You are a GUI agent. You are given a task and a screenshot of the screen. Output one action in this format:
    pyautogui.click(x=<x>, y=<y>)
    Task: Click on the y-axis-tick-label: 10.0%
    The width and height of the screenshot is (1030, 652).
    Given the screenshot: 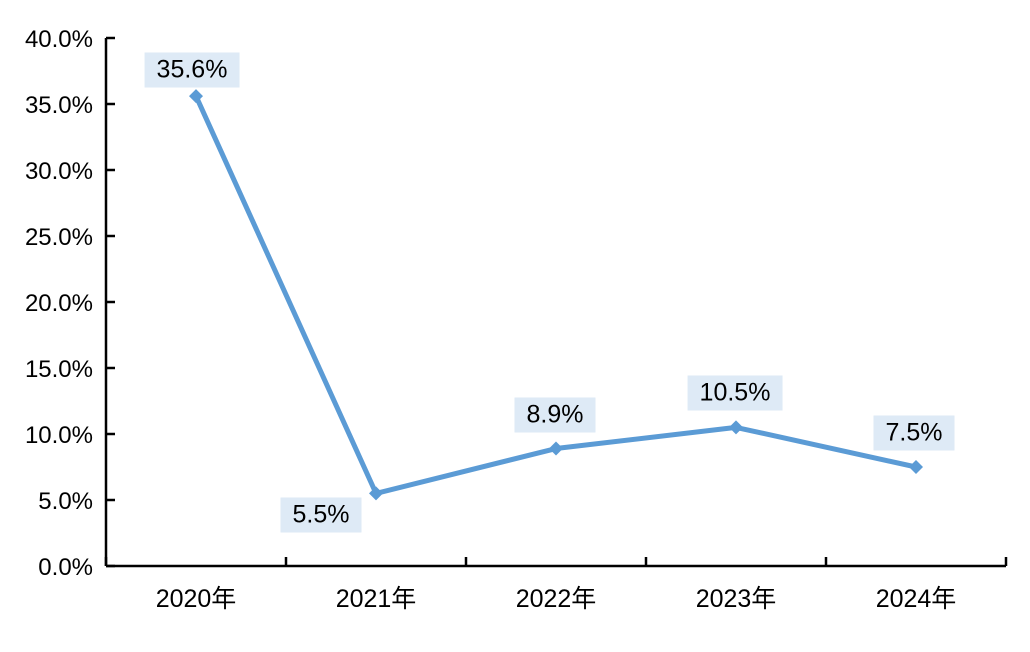 What is the action you would take?
    pyautogui.click(x=59, y=435)
    